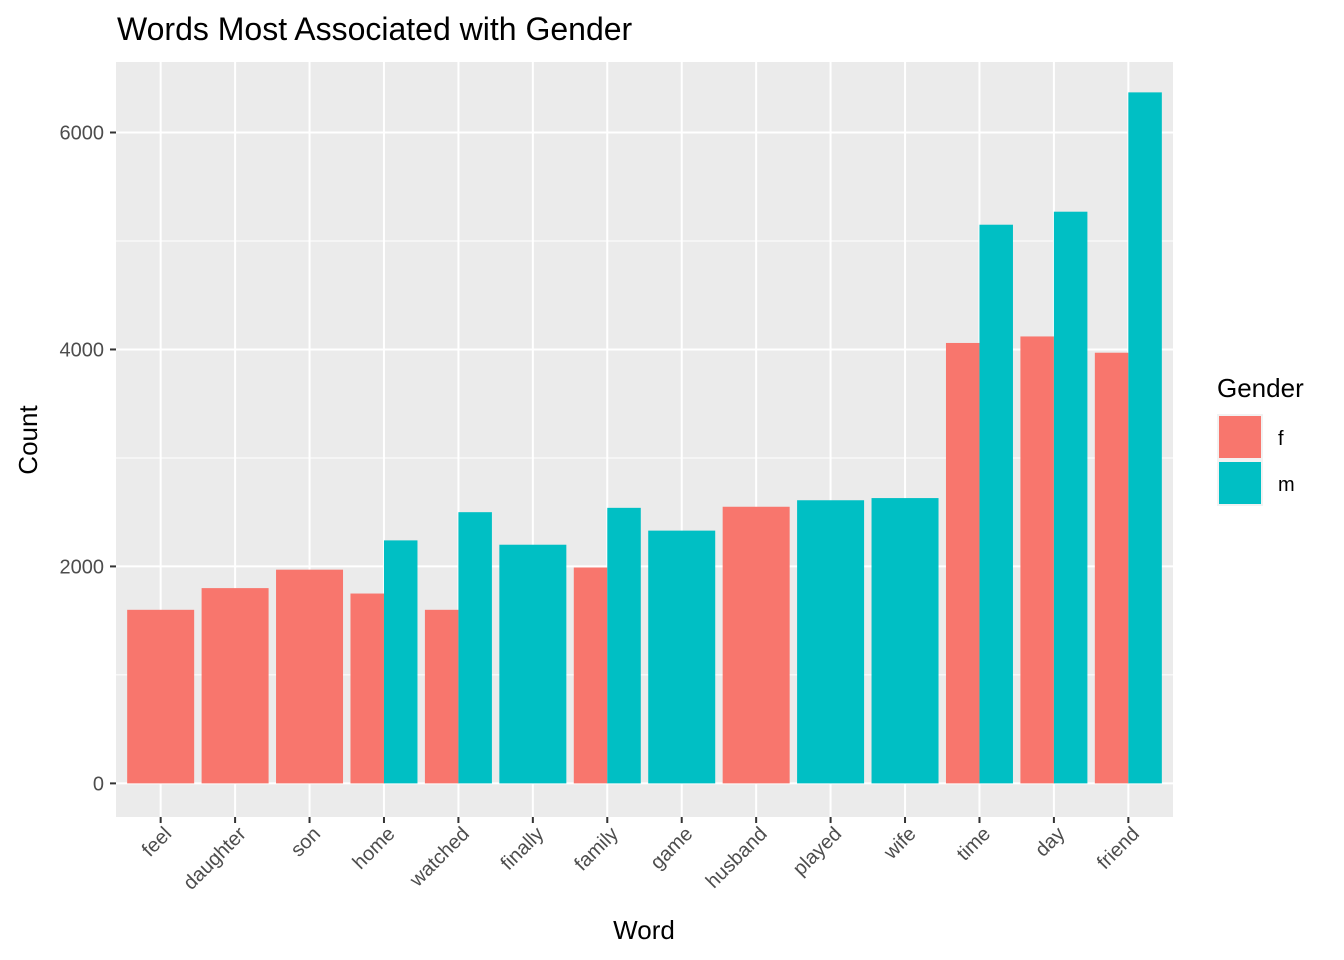 This screenshot has width=1344, height=960. Describe the element at coordinates (996, 504) in the screenshot. I see `bar-m-time` at that location.